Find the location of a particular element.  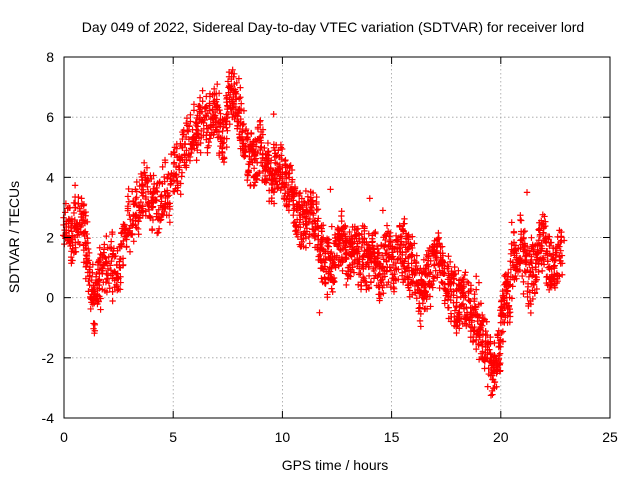

x-tick-label: 15 is located at coordinates (392, 437).